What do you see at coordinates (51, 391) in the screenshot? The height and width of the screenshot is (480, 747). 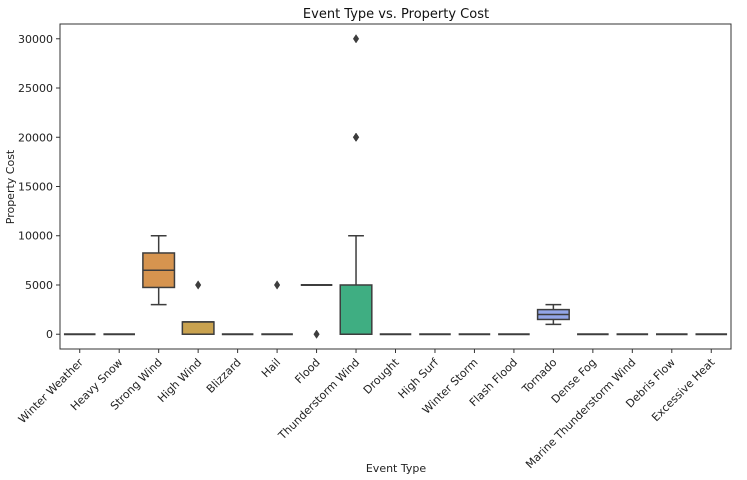 I see `x-tick-label: Winter Weather` at bounding box center [51, 391].